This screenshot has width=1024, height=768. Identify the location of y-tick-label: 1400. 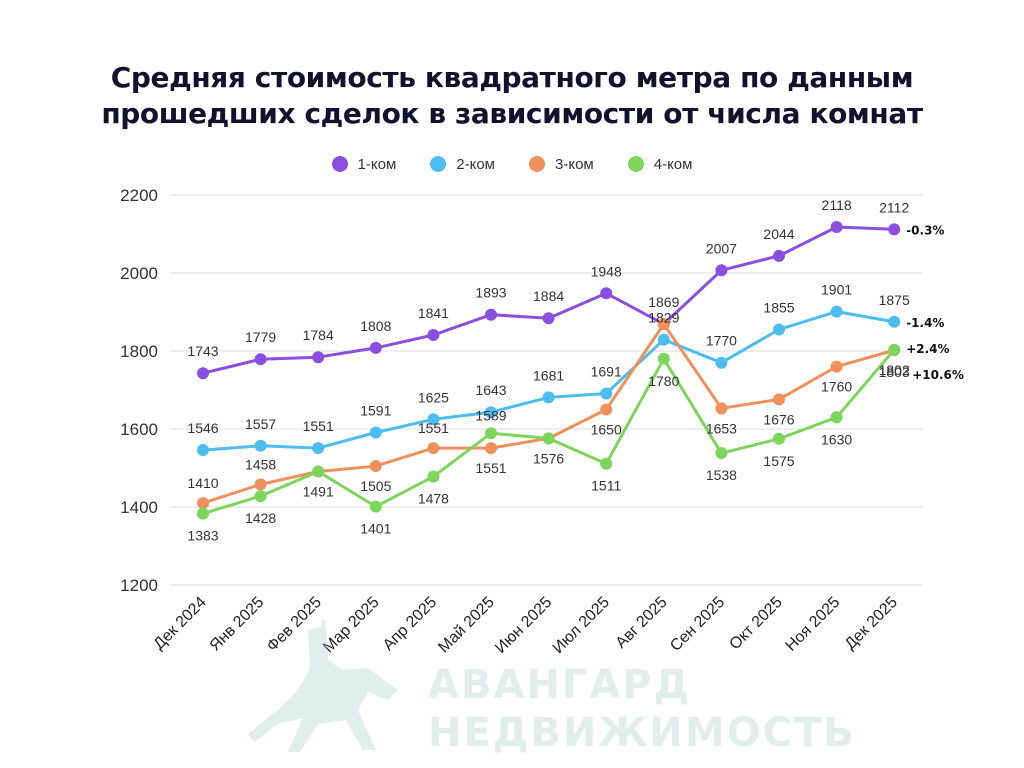
(139, 507).